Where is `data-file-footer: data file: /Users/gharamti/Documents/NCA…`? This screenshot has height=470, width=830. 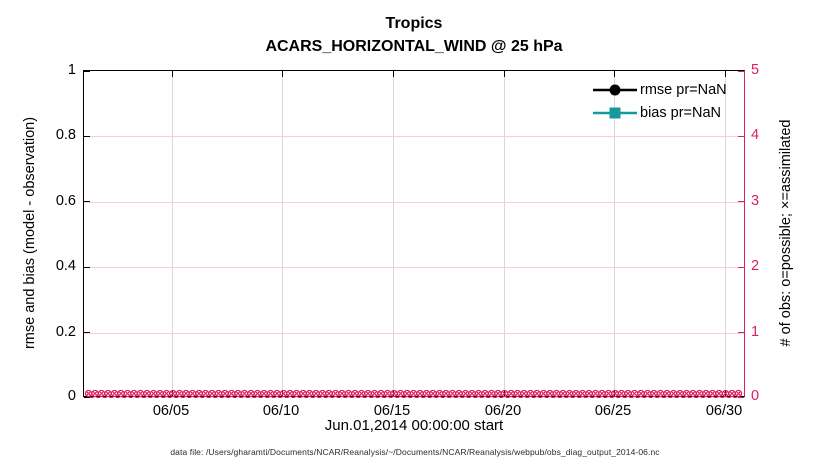 data-file-footer: data file: /Users/gharamti/Documents/NCA… is located at coordinates (415, 452).